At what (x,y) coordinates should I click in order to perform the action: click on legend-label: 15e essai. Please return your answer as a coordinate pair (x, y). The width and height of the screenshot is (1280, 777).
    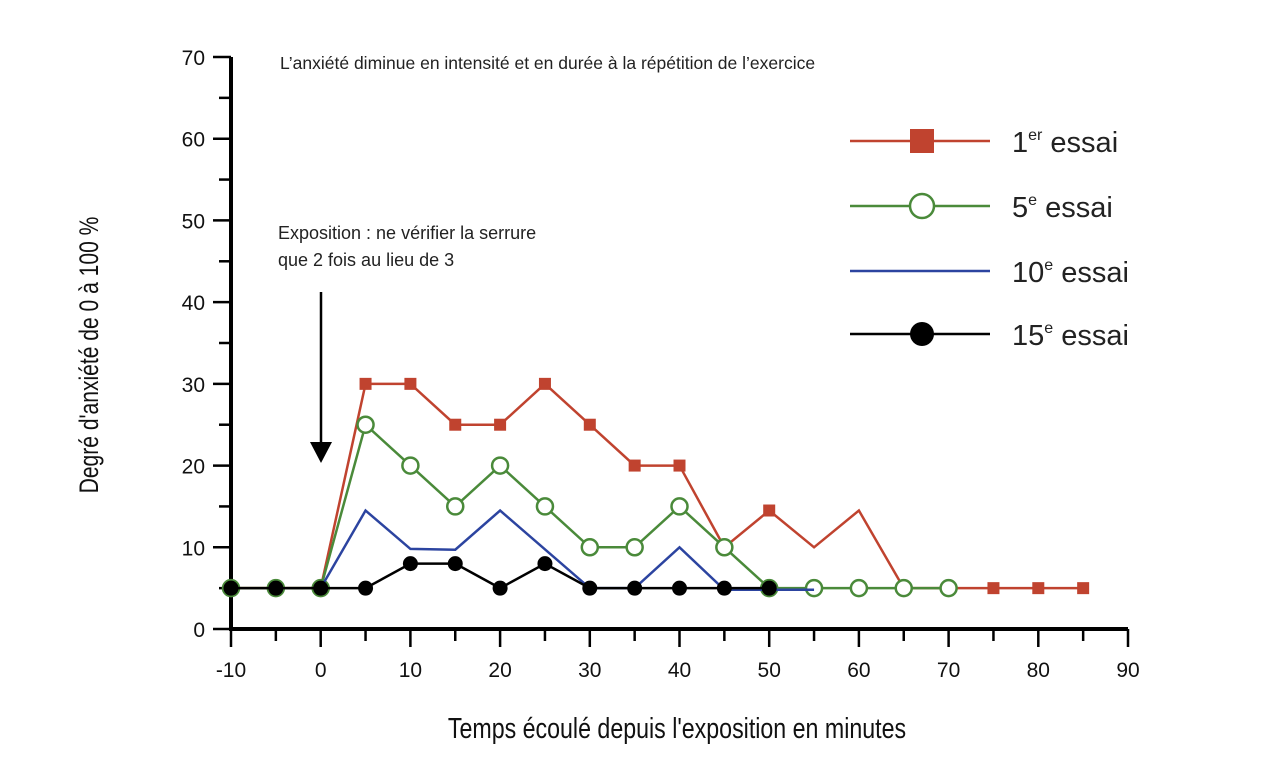
    Looking at the image, I should click on (1070, 336).